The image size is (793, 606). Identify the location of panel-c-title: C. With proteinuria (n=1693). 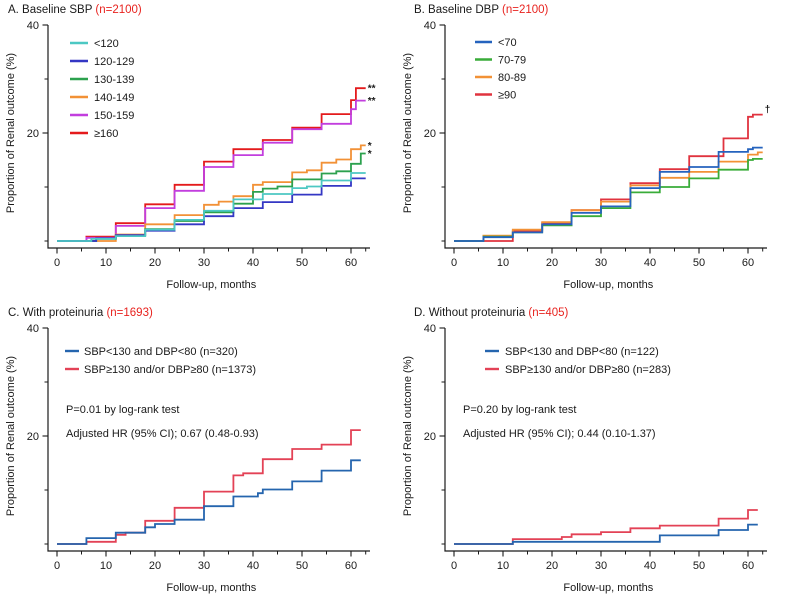
(80, 313).